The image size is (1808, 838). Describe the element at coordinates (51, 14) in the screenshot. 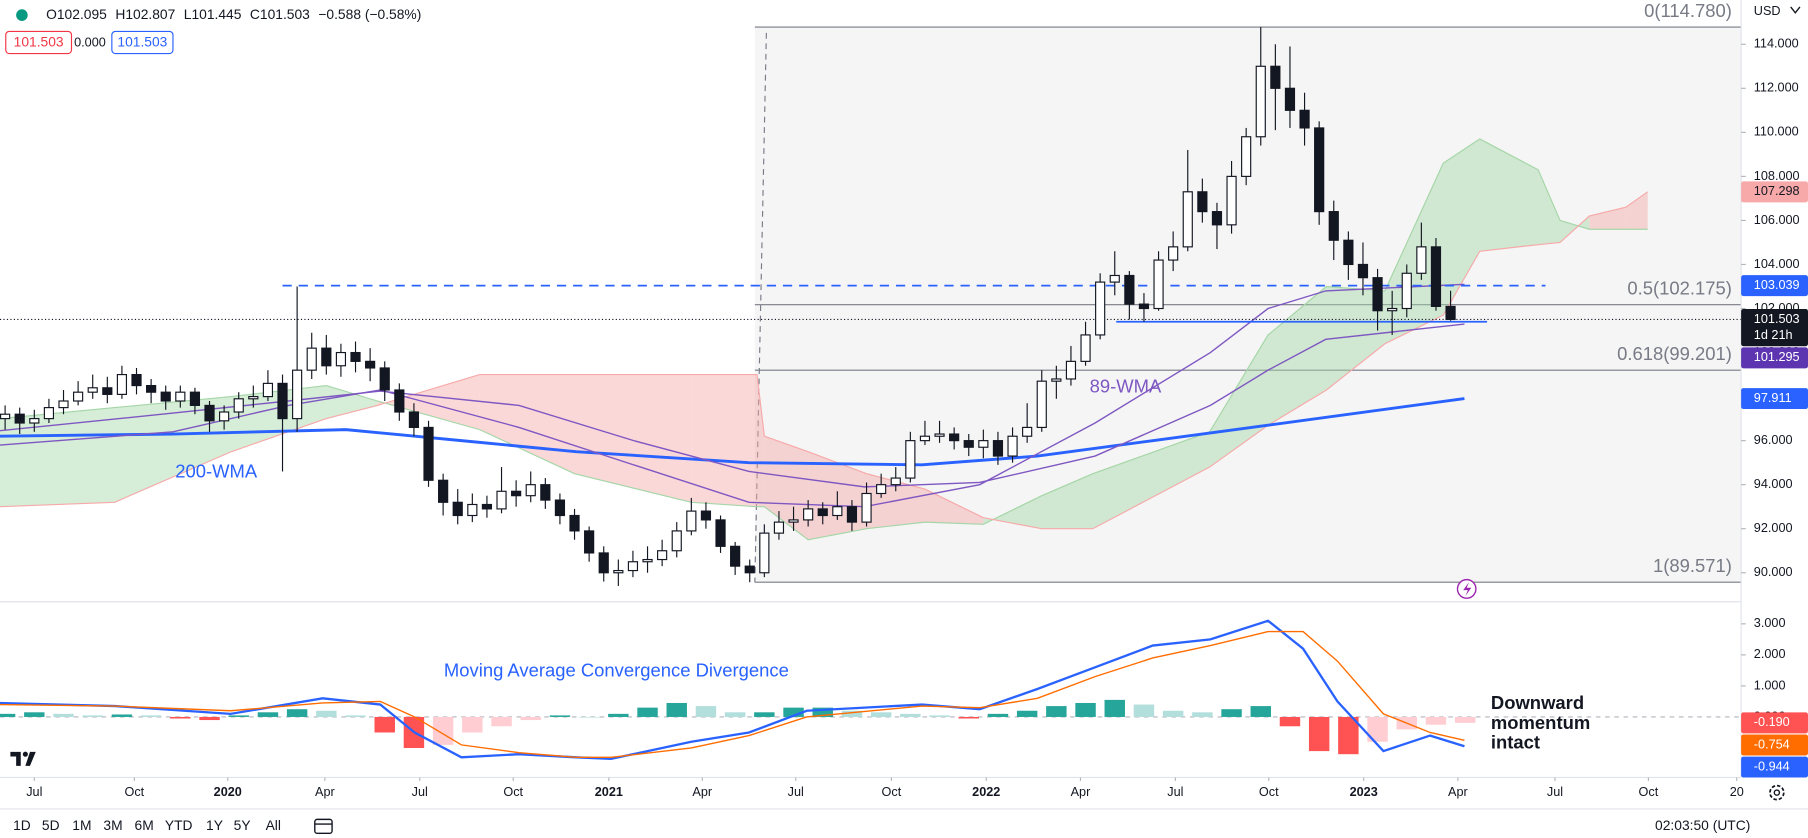

I see `ohlc-key: O` at that location.